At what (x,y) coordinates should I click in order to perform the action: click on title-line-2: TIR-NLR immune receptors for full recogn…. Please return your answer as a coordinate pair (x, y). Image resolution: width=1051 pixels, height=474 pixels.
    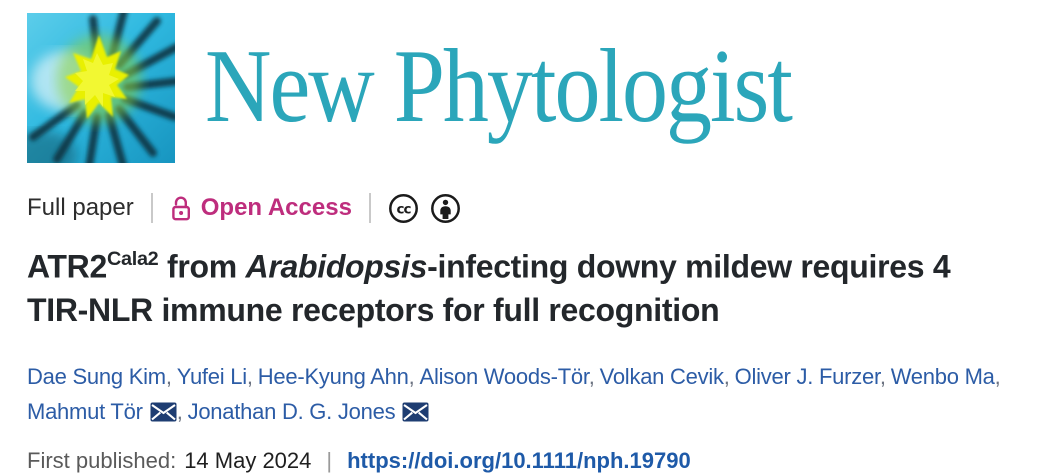
    Looking at the image, I should click on (373, 309).